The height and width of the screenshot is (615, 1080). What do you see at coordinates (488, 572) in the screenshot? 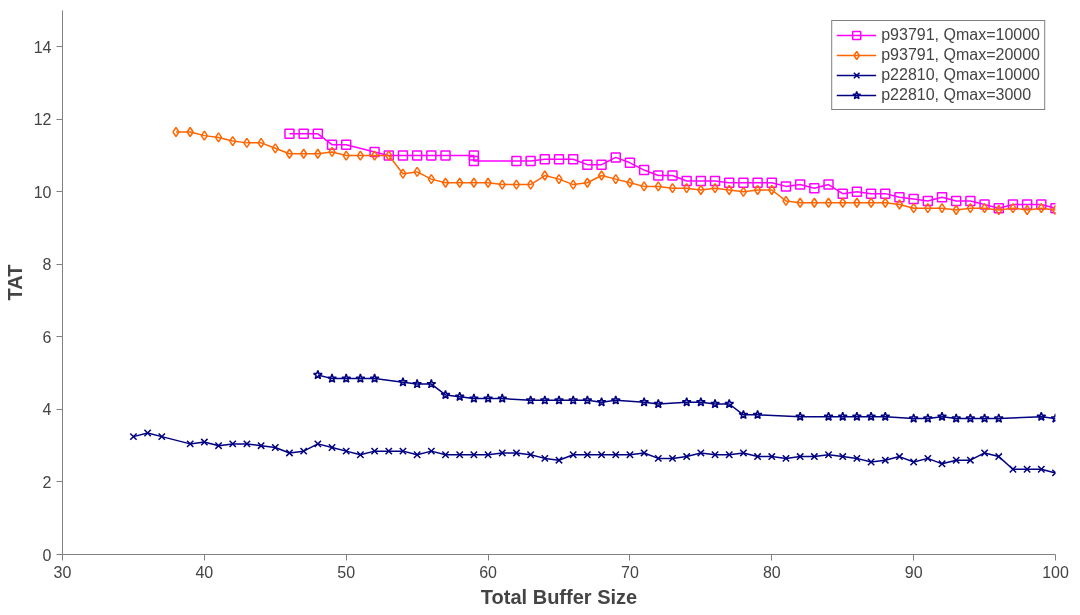
I see `x-tick-label: 60` at bounding box center [488, 572].